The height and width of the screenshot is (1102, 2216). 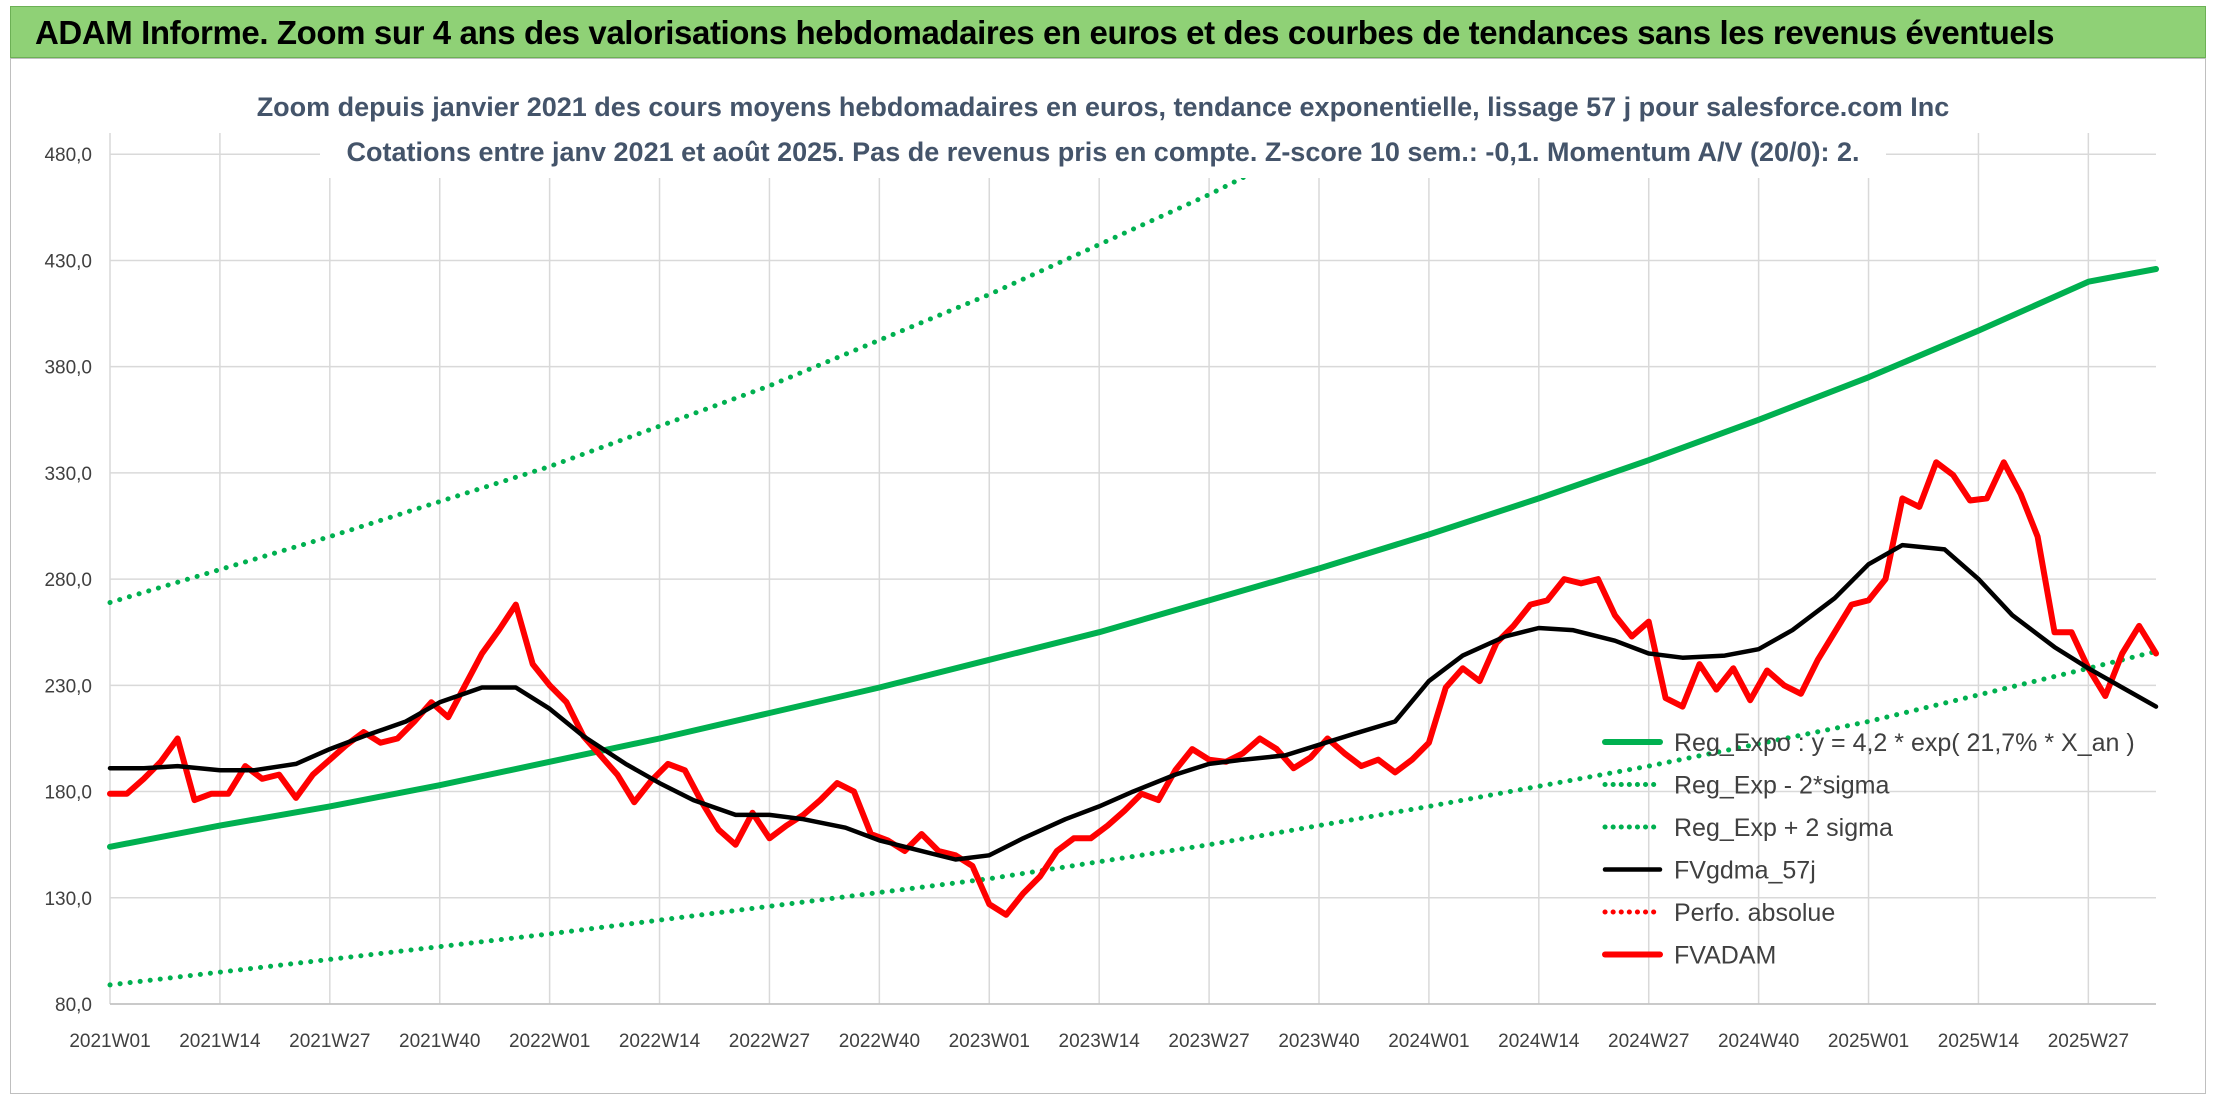 What do you see at coordinates (439, 1041) in the screenshot?
I see `x-tick-label: 2021W40` at bounding box center [439, 1041].